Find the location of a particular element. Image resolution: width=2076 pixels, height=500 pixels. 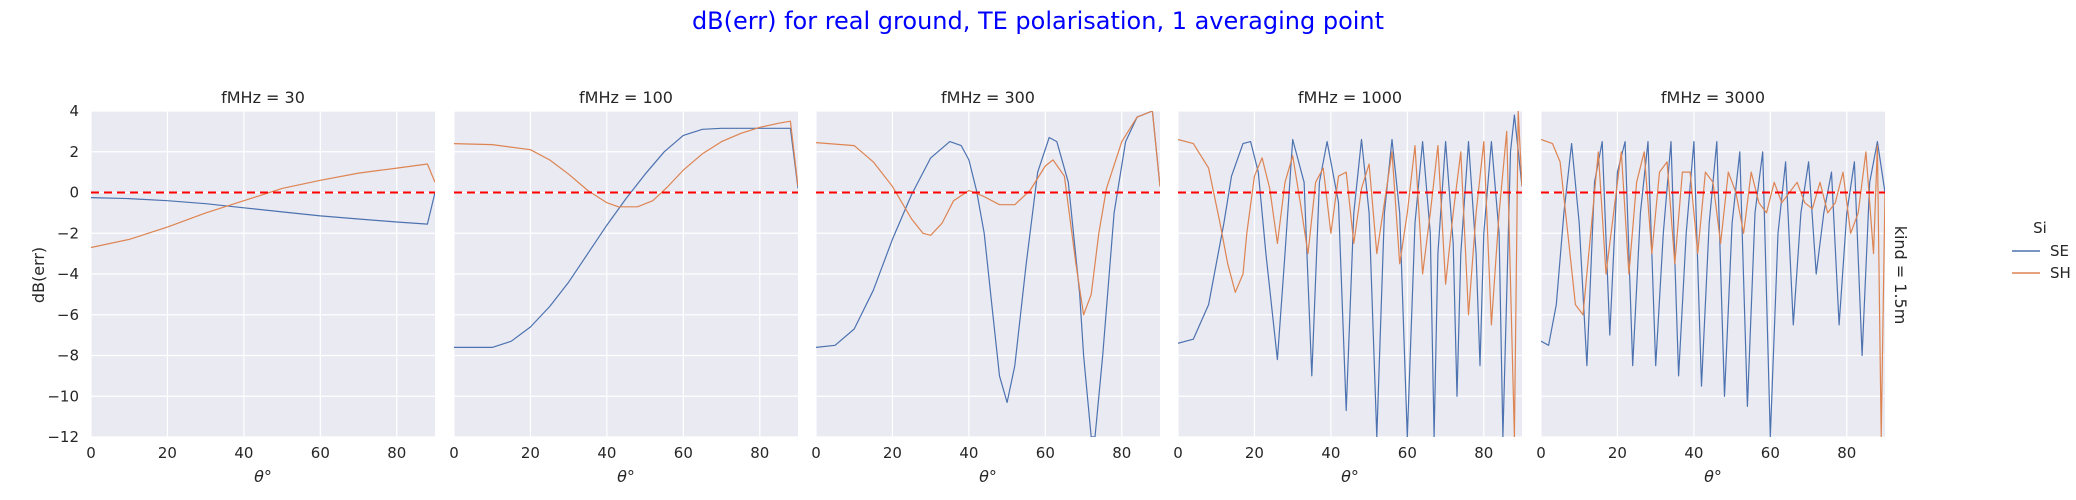

y-tick-label: −12 is located at coordinates (63, 437).